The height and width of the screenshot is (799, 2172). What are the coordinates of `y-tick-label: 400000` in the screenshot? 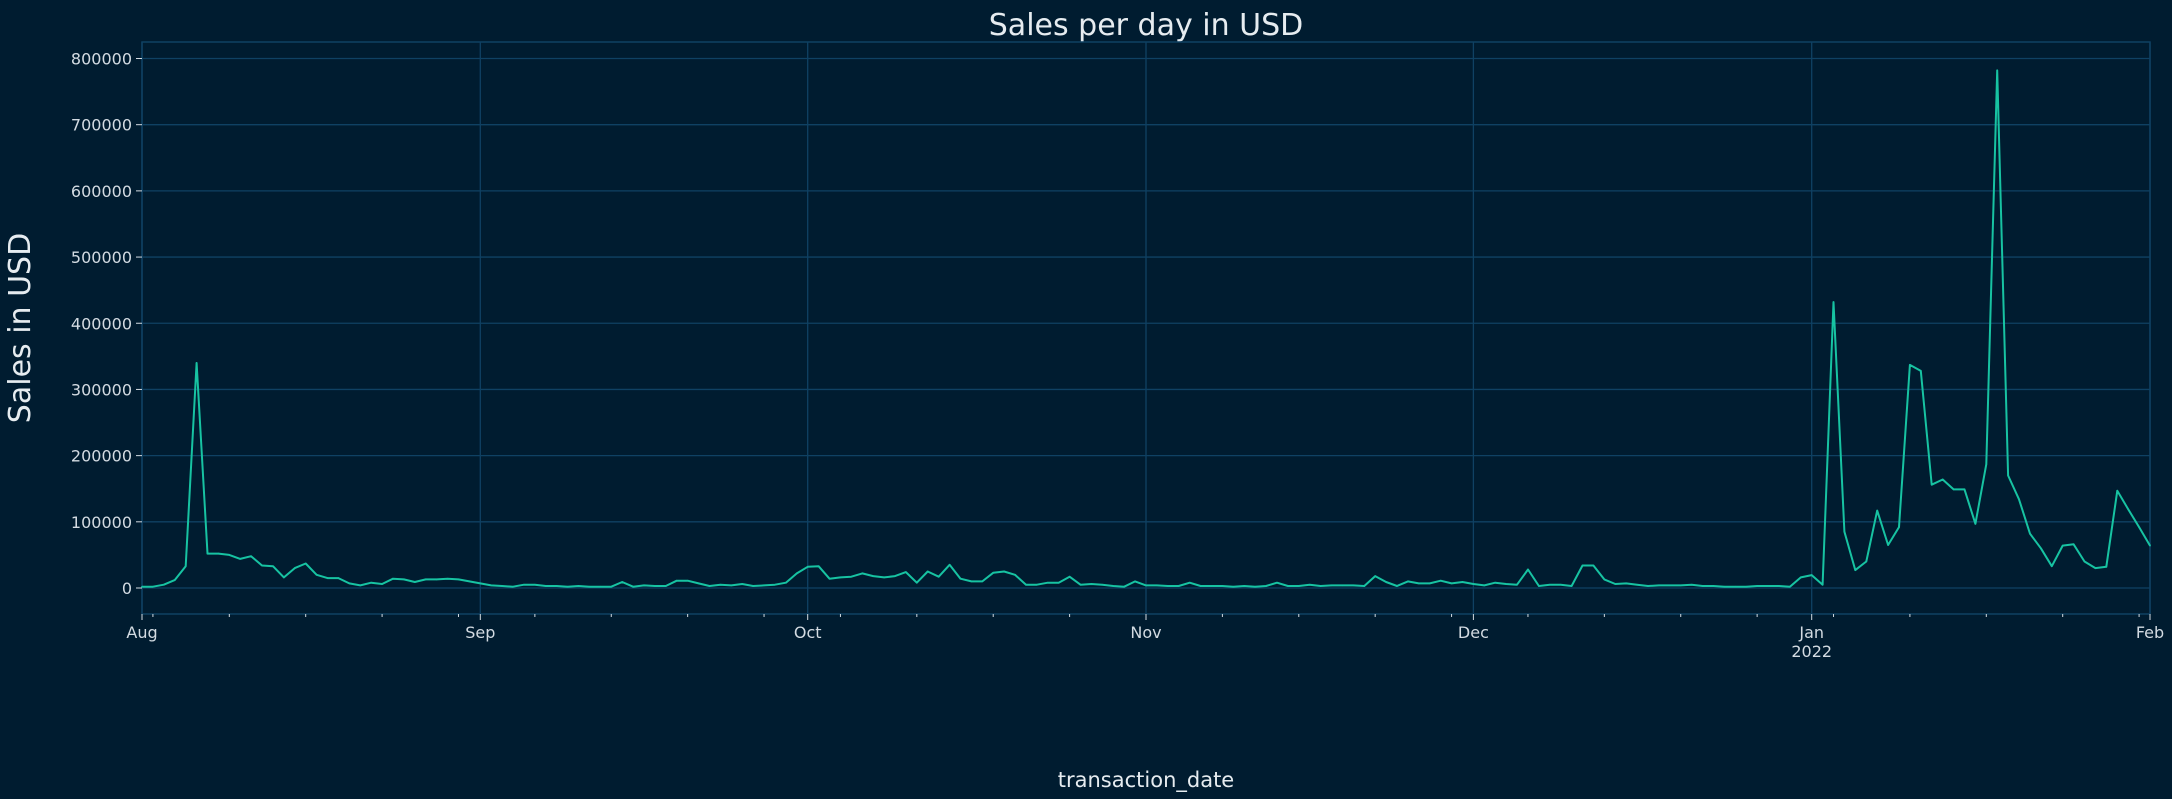 It's located at (101, 323).